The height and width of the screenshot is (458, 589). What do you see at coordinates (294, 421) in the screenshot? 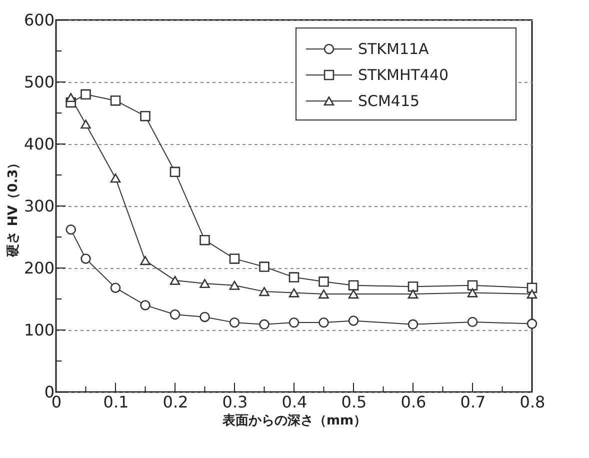
I see `x-axis-title: 表面からの深さ（mm）` at bounding box center [294, 421].